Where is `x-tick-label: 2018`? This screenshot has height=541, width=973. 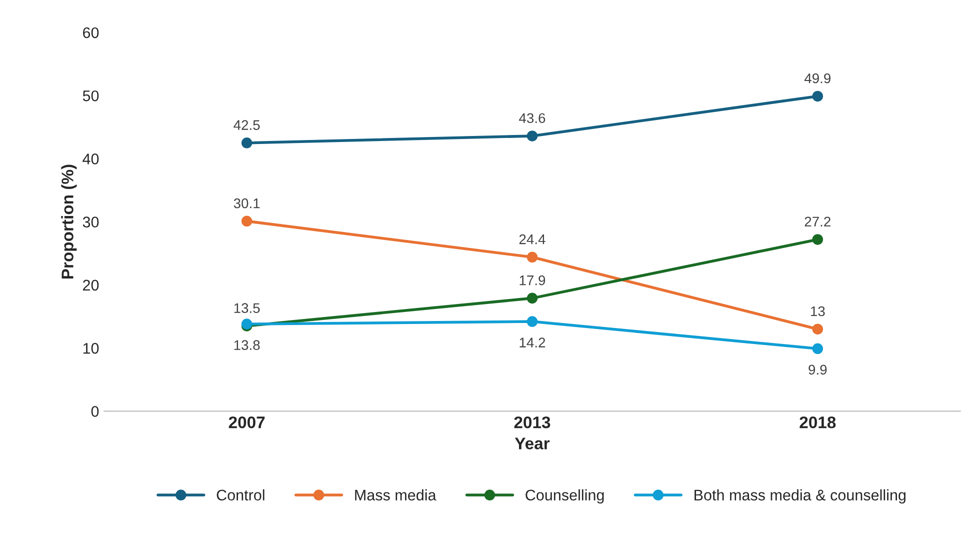
x-tick-label: 2018 is located at coordinates (818, 422).